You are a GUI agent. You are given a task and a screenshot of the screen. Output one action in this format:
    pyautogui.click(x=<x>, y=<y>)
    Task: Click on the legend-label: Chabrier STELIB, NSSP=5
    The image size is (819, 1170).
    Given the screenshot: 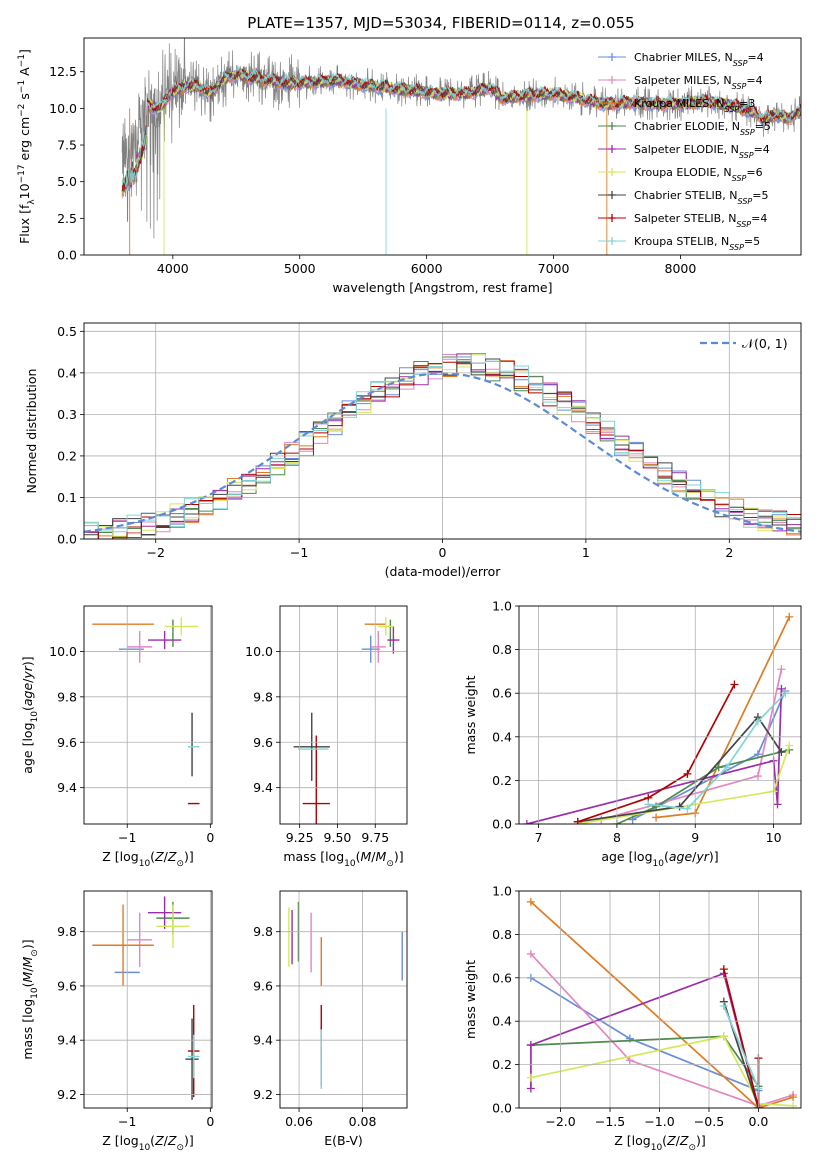 What is the action you would take?
    pyautogui.click(x=701, y=197)
    